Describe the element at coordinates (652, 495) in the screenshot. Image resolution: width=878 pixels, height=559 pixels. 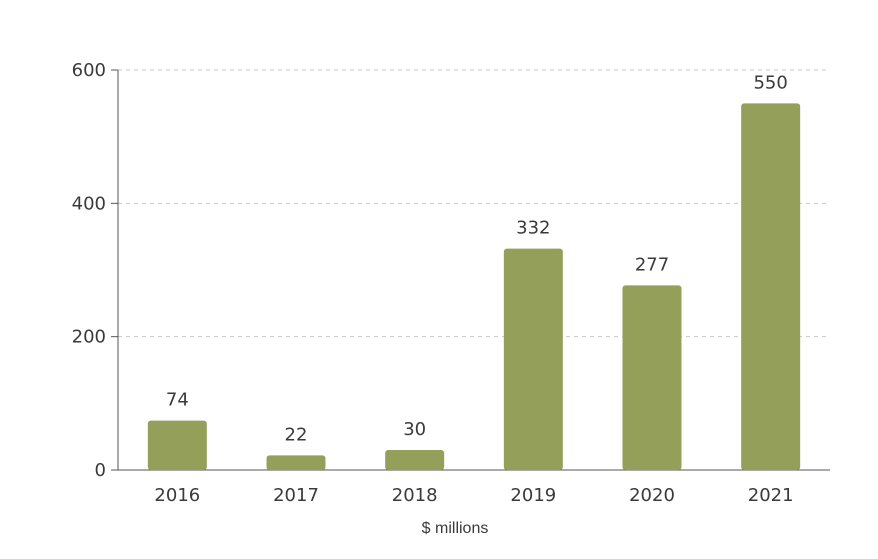
I see `x-tick-label-2020: 2020` at that location.